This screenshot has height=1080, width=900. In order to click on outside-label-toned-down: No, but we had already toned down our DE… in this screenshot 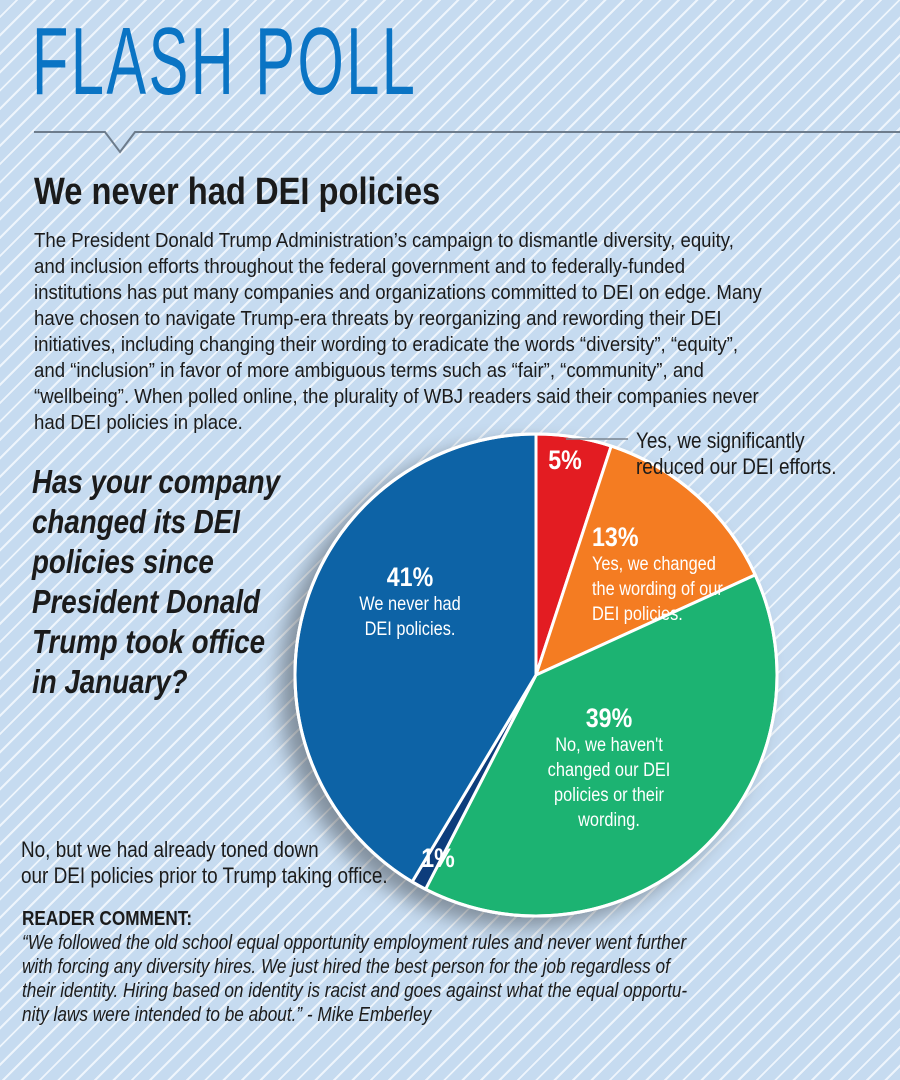, I will do `click(204, 863)`.